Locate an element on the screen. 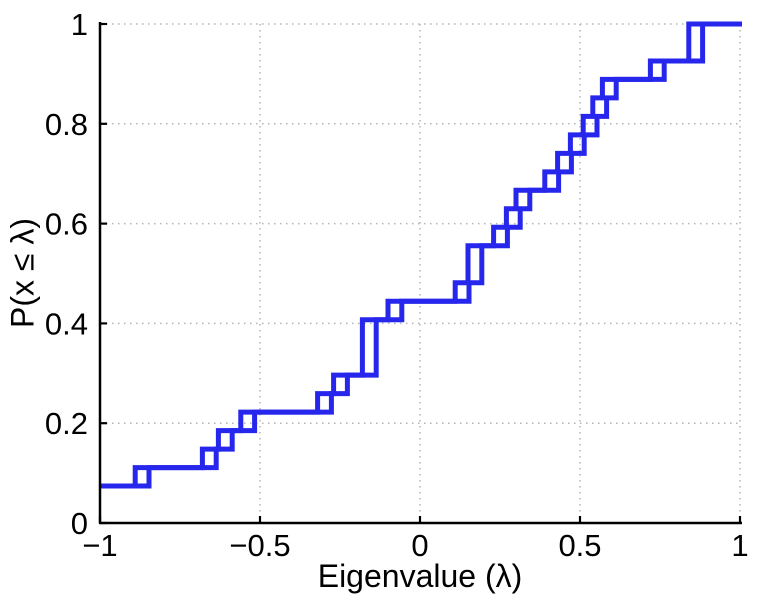 This screenshot has width=757, height=600. y-tick-label: 0.8 is located at coordinates (66, 124).